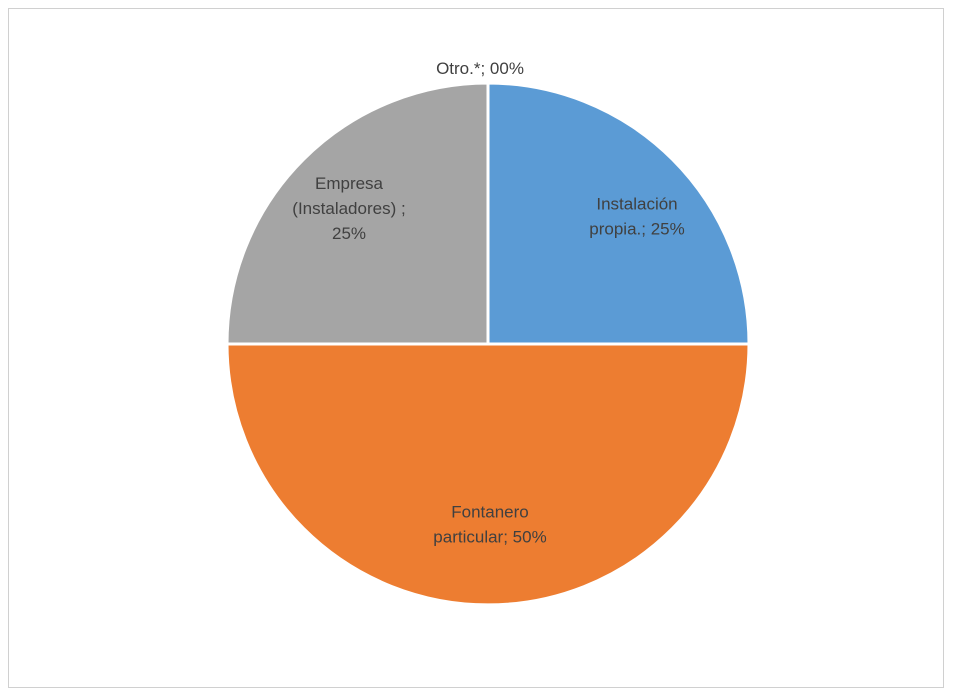  What do you see at coordinates (349, 183) in the screenshot?
I see `data-label-line: Empresa` at bounding box center [349, 183].